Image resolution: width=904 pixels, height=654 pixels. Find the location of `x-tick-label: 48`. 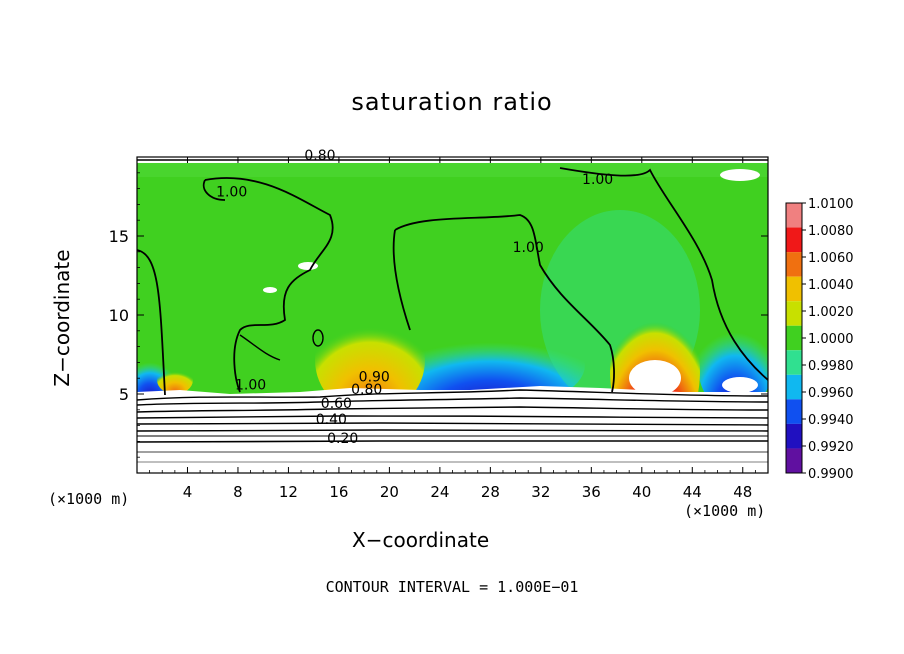

x-tick-label: 48 is located at coordinates (742, 492).